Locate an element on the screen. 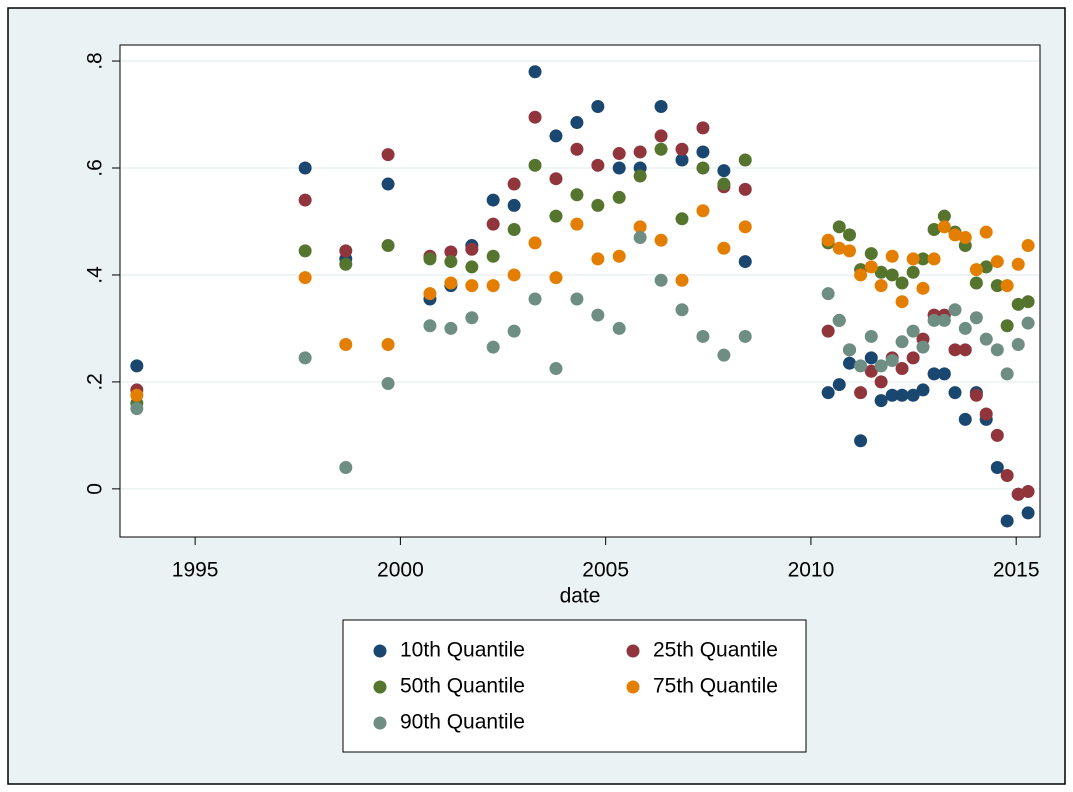  y-tick-label: .8 is located at coordinates (95, 61).